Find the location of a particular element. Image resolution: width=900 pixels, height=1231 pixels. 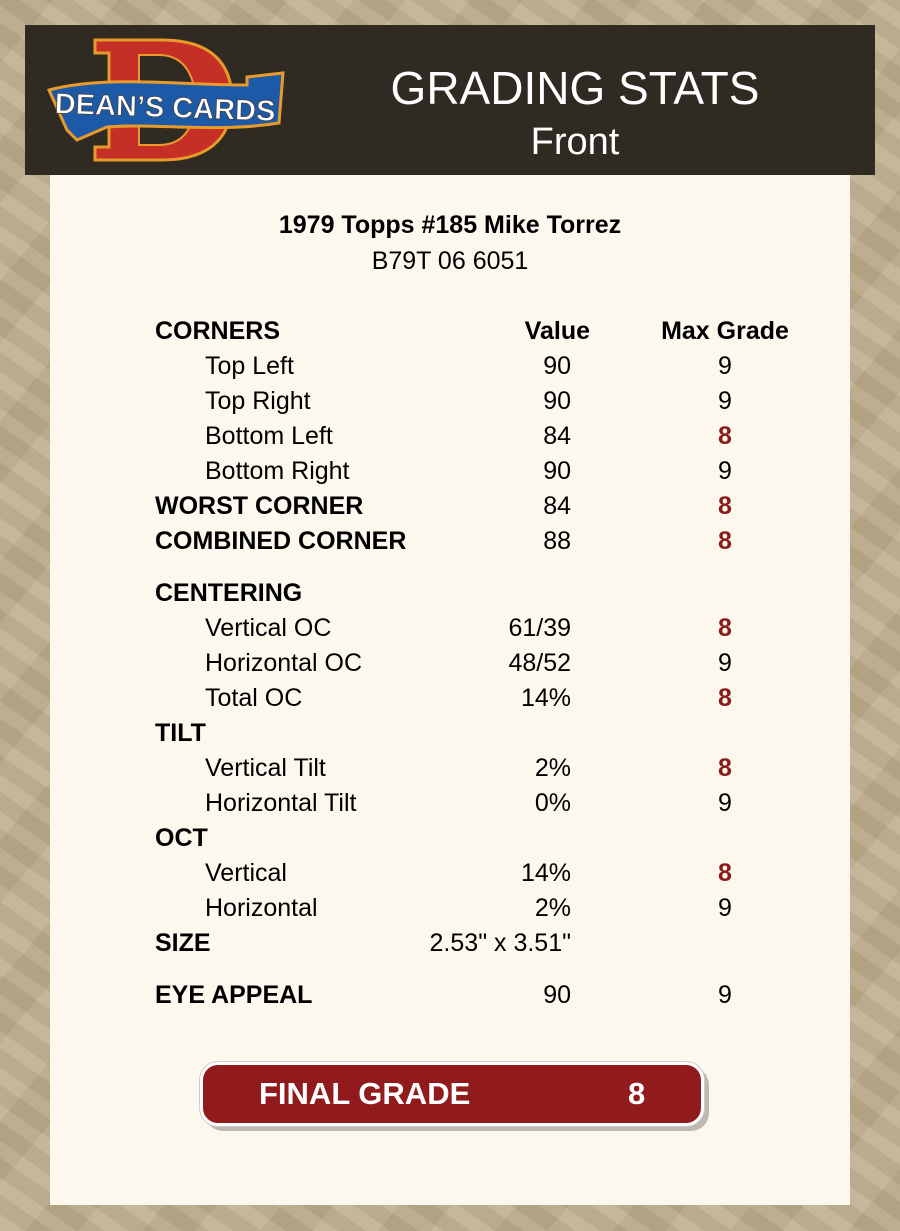

section-row: WORST CORNER 84 8 is located at coordinates (450, 506).